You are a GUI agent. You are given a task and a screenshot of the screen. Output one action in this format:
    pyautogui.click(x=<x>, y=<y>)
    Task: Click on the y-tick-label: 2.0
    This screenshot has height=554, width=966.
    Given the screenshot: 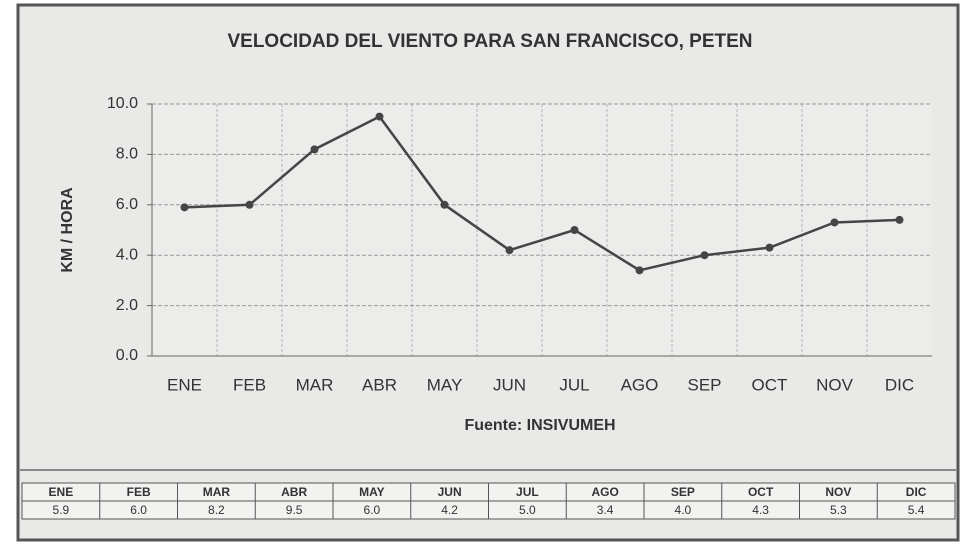 What is the action you would take?
    pyautogui.click(x=127, y=305)
    